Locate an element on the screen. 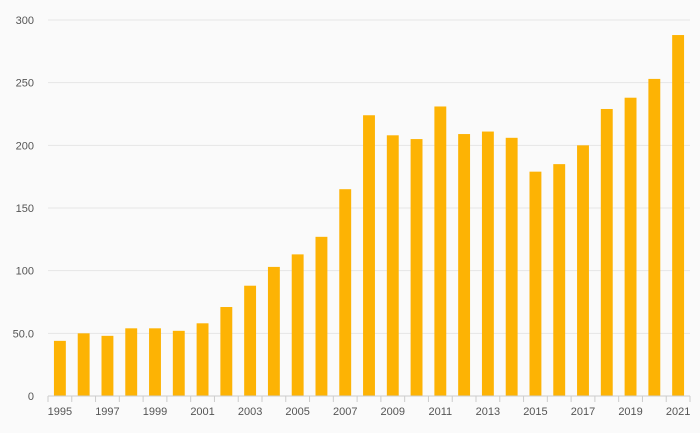 Image resolution: width=700 pixels, height=433 pixels. x-tick-label: 2011 is located at coordinates (441, 412).